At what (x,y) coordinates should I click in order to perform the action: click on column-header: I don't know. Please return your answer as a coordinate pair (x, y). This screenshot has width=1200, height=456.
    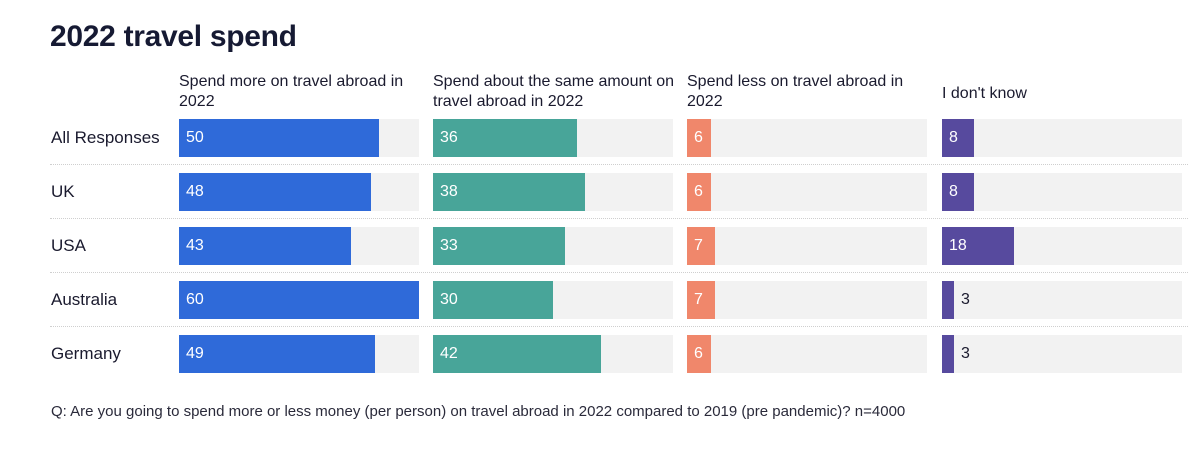
    Looking at the image, I should click on (984, 93).